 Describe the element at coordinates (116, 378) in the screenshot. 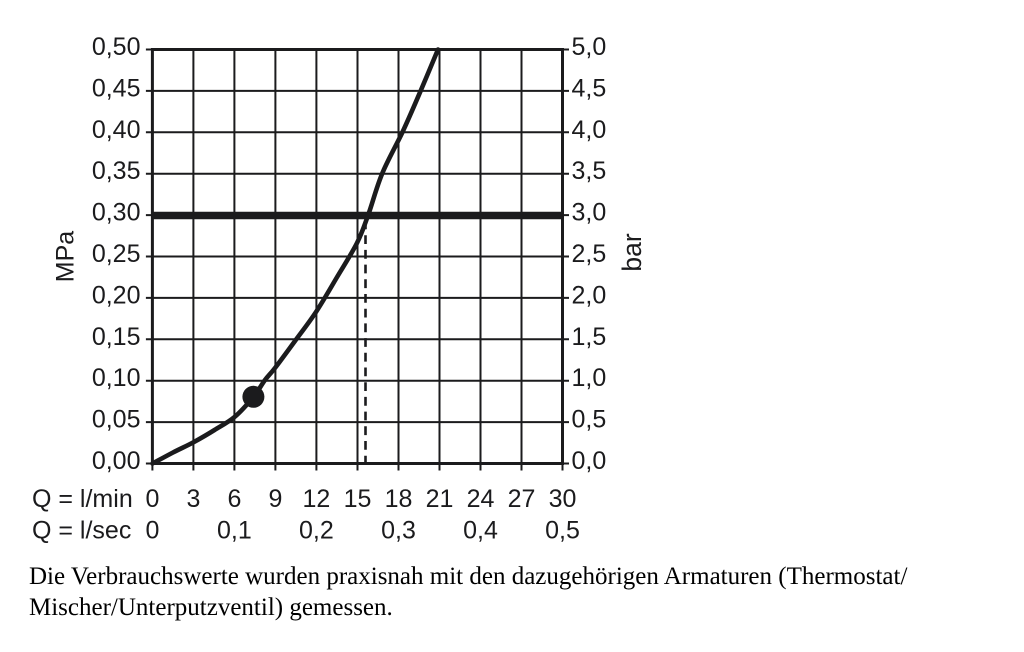

I see `svg-text: 0,10` at that location.